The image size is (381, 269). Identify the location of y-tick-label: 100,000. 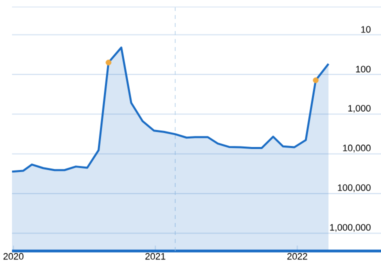
(354, 188).